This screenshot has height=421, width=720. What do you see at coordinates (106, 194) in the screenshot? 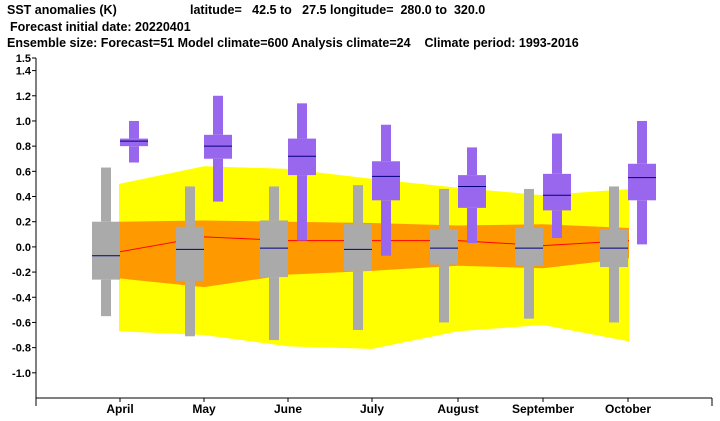
I see `climate-box-0-upper-whisker` at bounding box center [106, 194].